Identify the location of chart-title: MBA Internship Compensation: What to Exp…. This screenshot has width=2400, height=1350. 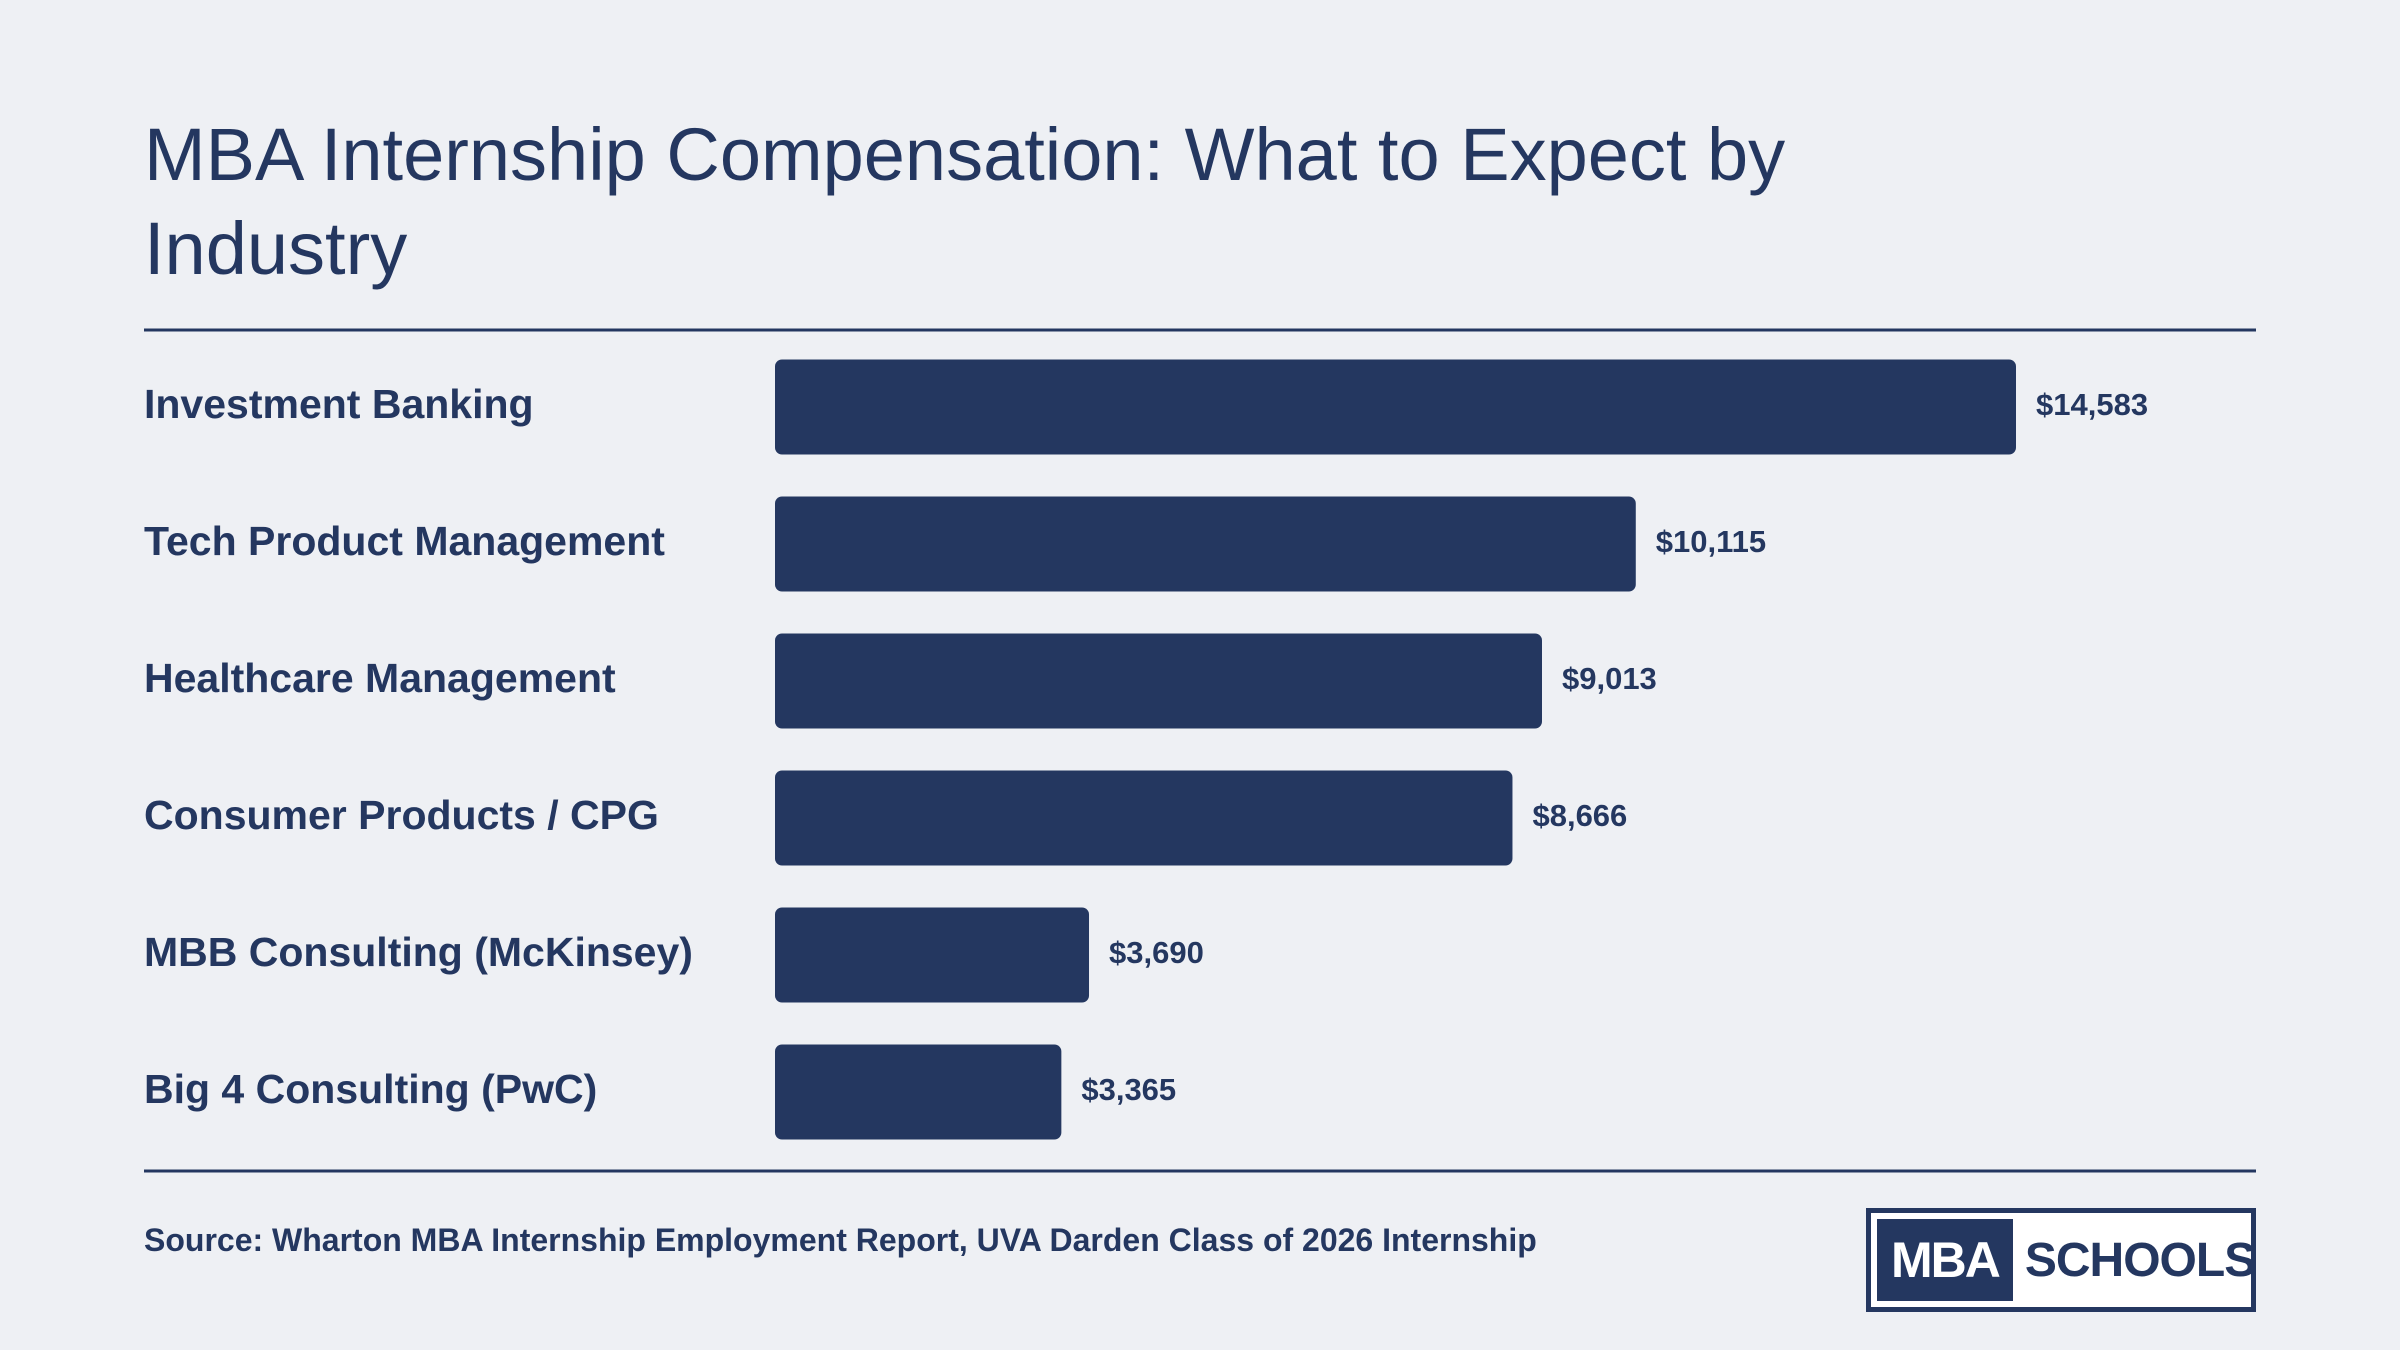
(965, 201).